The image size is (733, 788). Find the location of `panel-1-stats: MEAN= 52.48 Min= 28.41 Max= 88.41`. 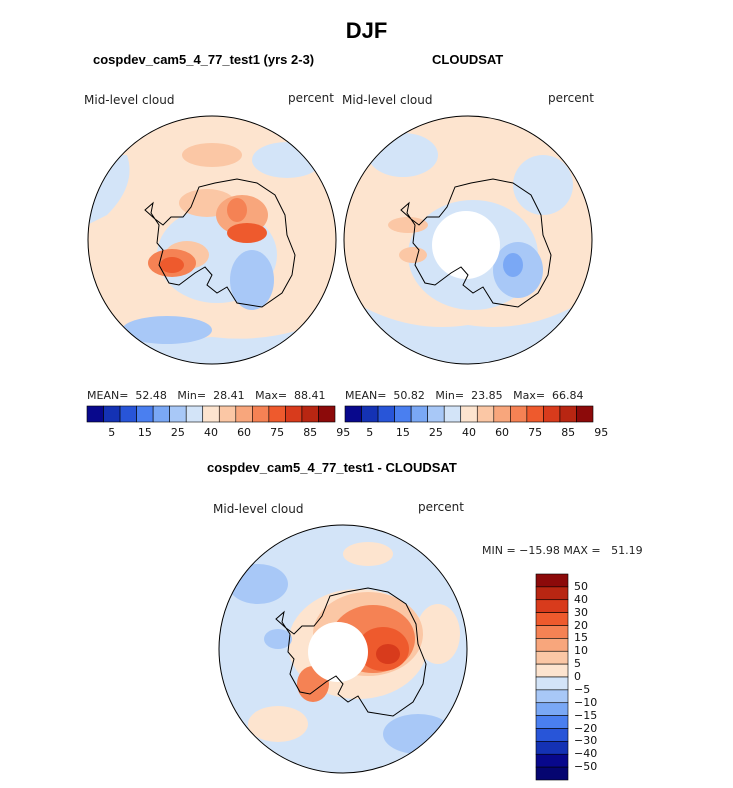

panel-1-stats: MEAN= 52.48 Min= 28.41 Max= 88.41 is located at coordinates (206, 395).